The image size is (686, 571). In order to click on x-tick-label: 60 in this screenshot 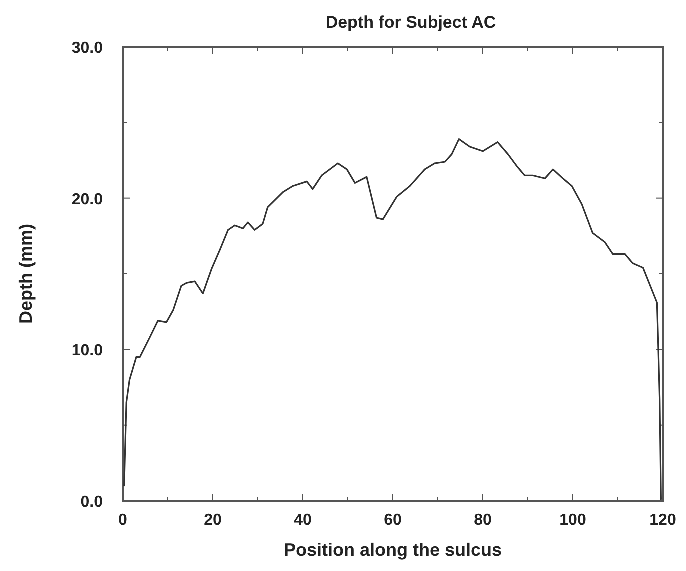, I will do `click(393, 520)`.